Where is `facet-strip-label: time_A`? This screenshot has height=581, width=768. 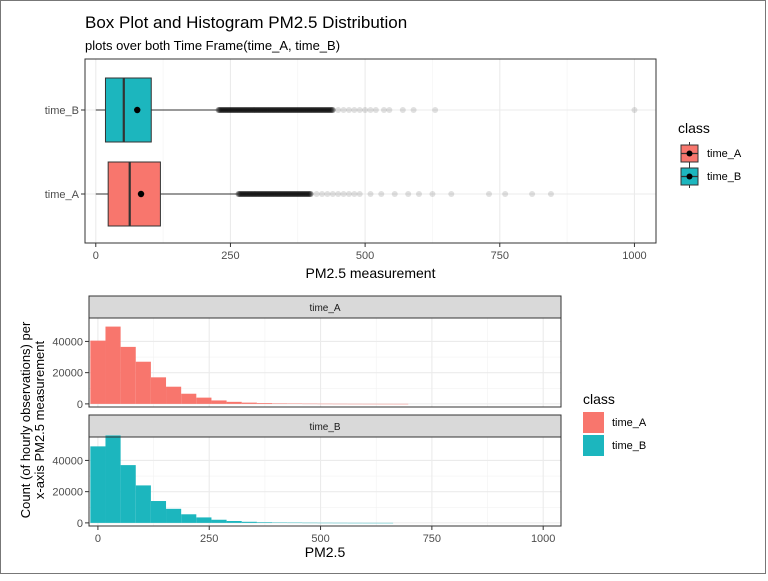 facet-strip-label: time_A is located at coordinates (324, 308).